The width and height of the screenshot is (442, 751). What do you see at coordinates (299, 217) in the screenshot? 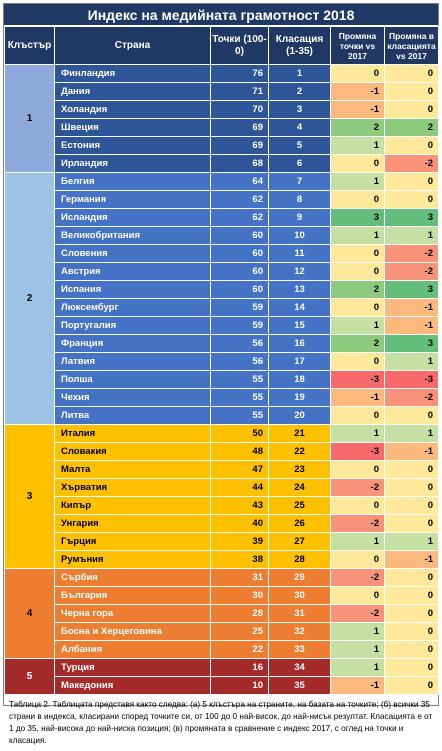
I see `rank-cell: 9` at bounding box center [299, 217].